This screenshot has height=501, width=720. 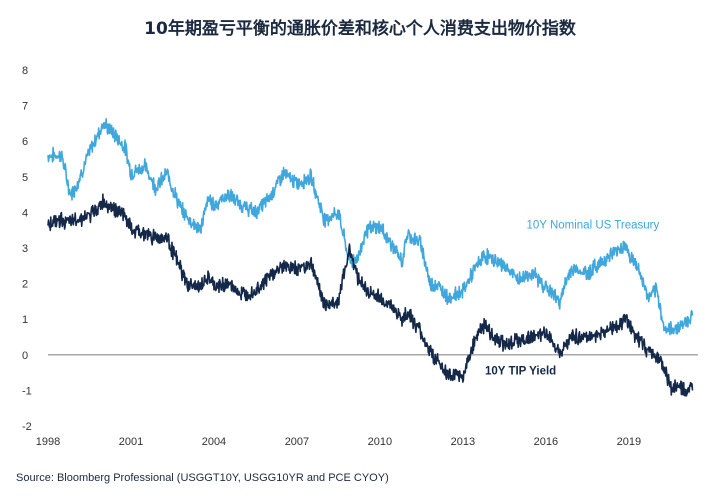 What do you see at coordinates (25, 356) in the screenshot?
I see `y-tick-label: 0` at bounding box center [25, 356].